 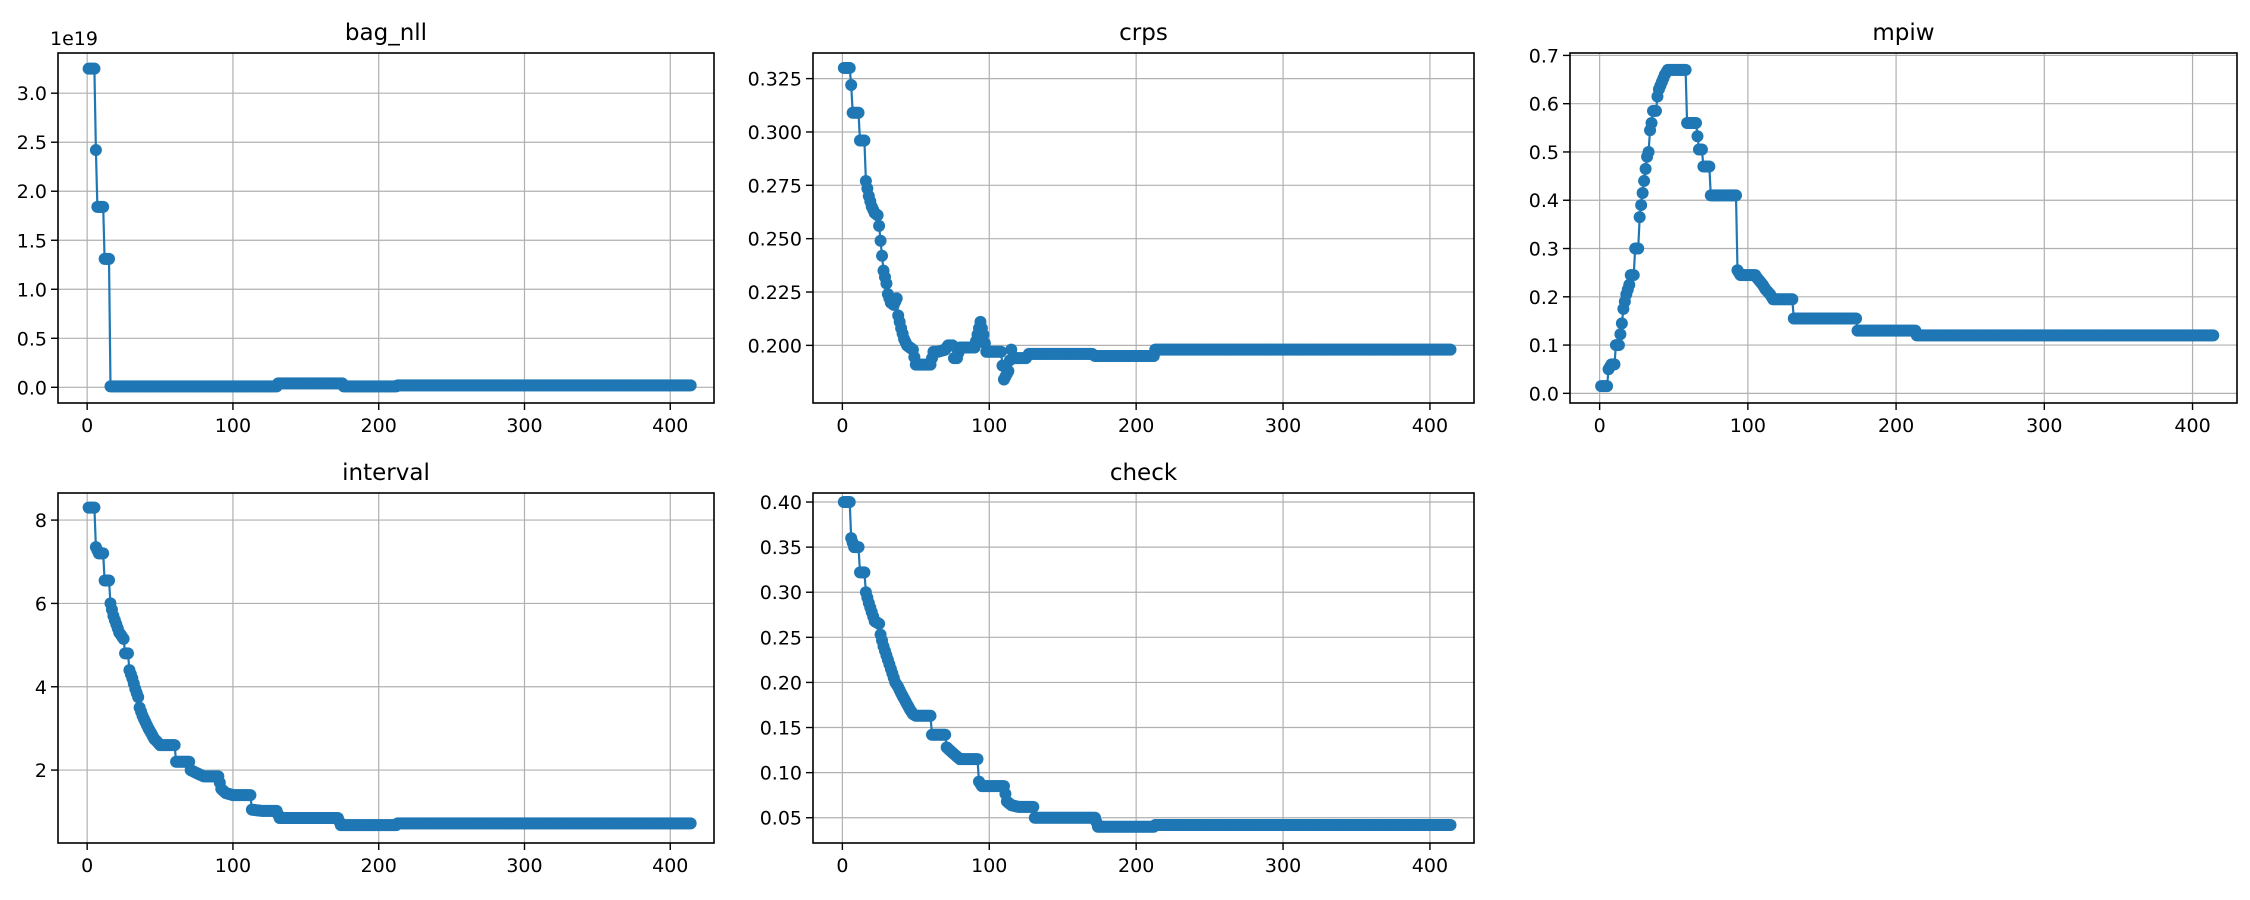 I want to click on y-tick-label: 0.250, so click(x=775, y=240).